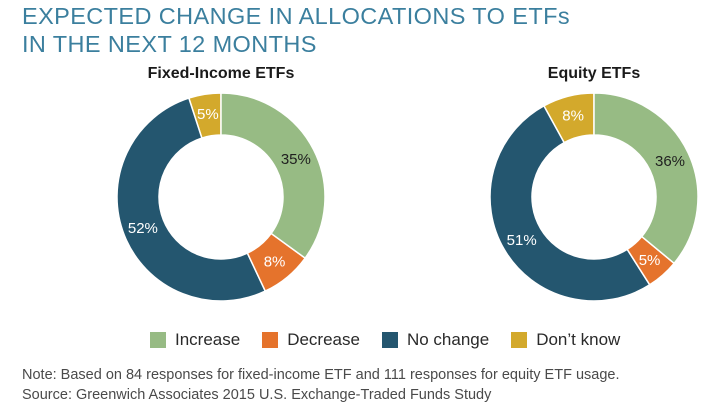 This screenshot has height=405, width=720. I want to click on equity-slice-increase, so click(646, 178).